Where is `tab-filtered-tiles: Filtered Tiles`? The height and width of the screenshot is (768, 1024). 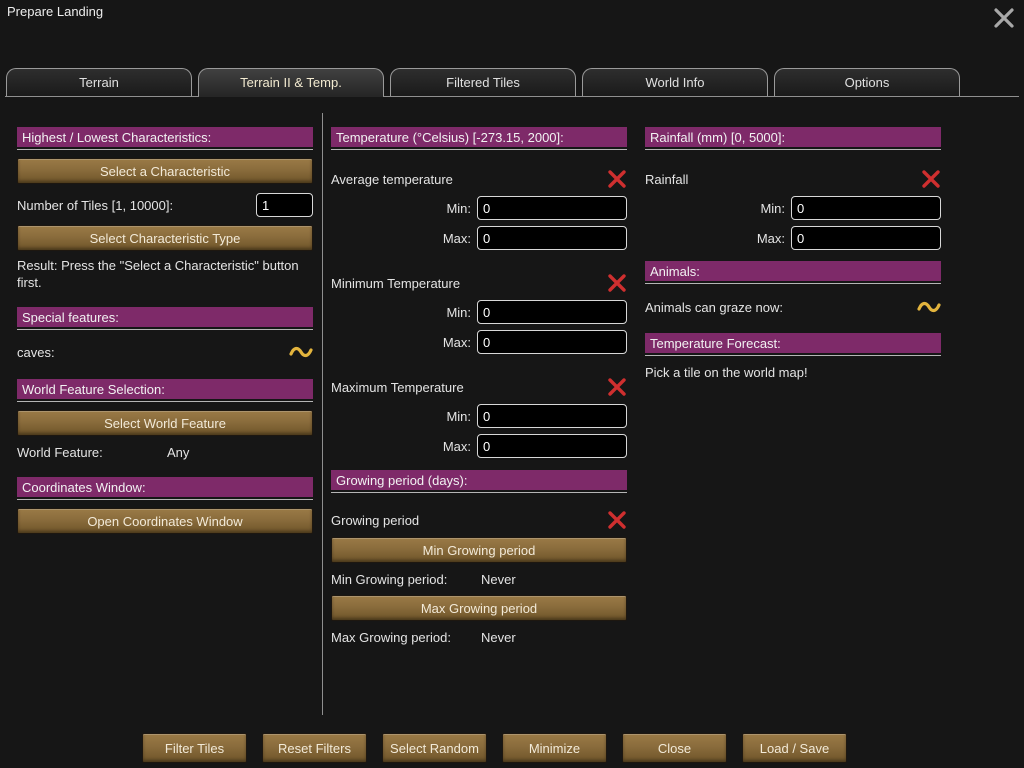 tab-filtered-tiles: Filtered Tiles is located at coordinates (483, 82).